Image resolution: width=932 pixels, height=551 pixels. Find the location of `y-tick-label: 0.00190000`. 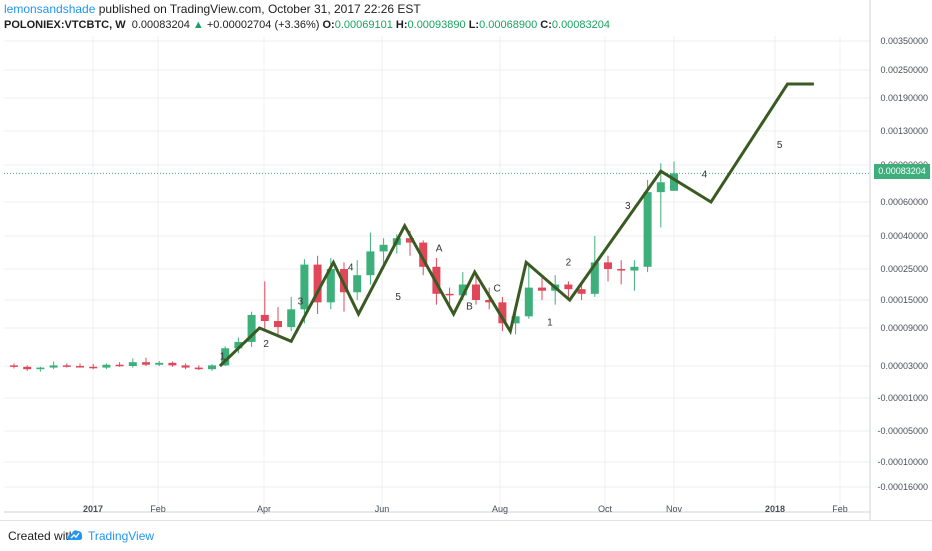

y-tick-label: 0.00190000 is located at coordinates (904, 98).